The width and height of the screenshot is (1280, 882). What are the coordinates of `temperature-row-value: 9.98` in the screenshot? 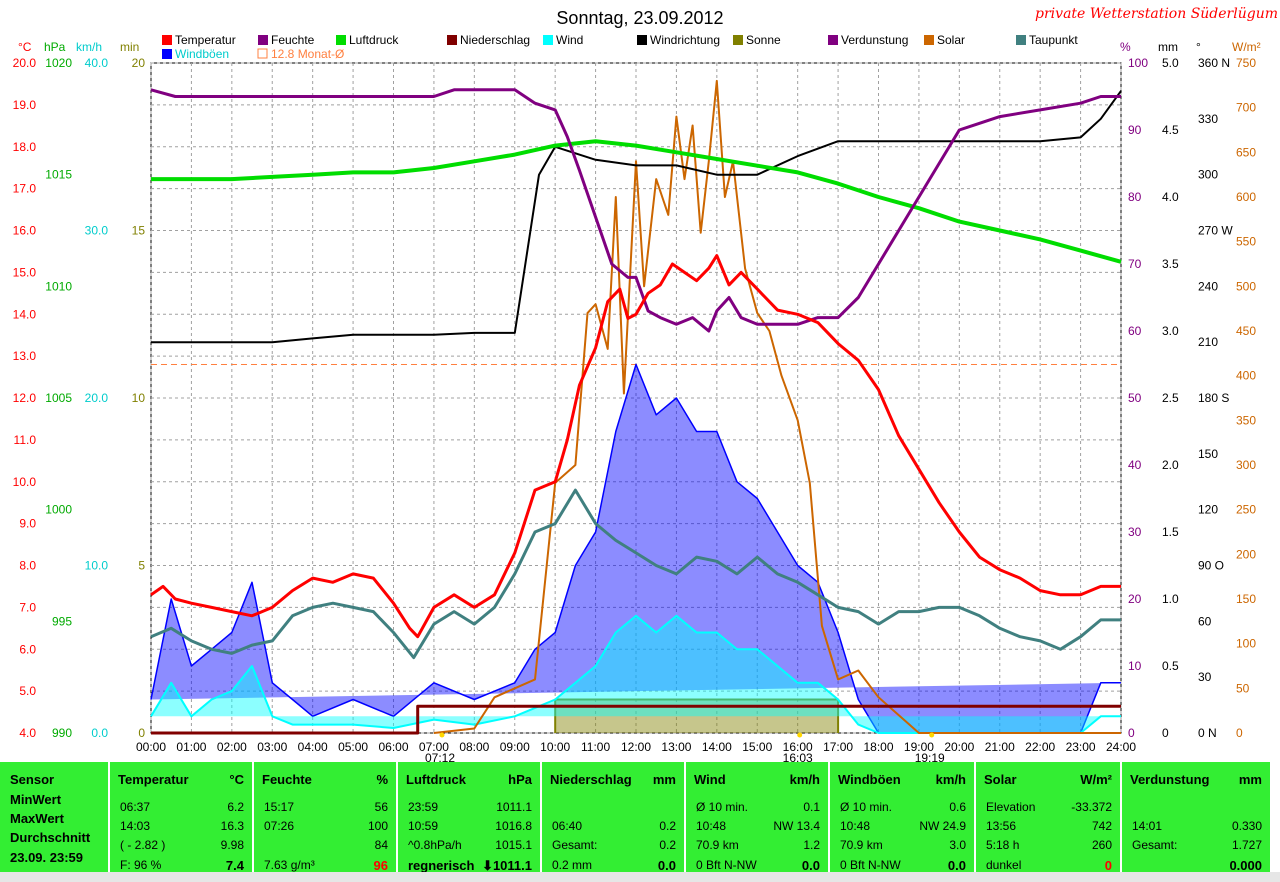 It's located at (232, 845).